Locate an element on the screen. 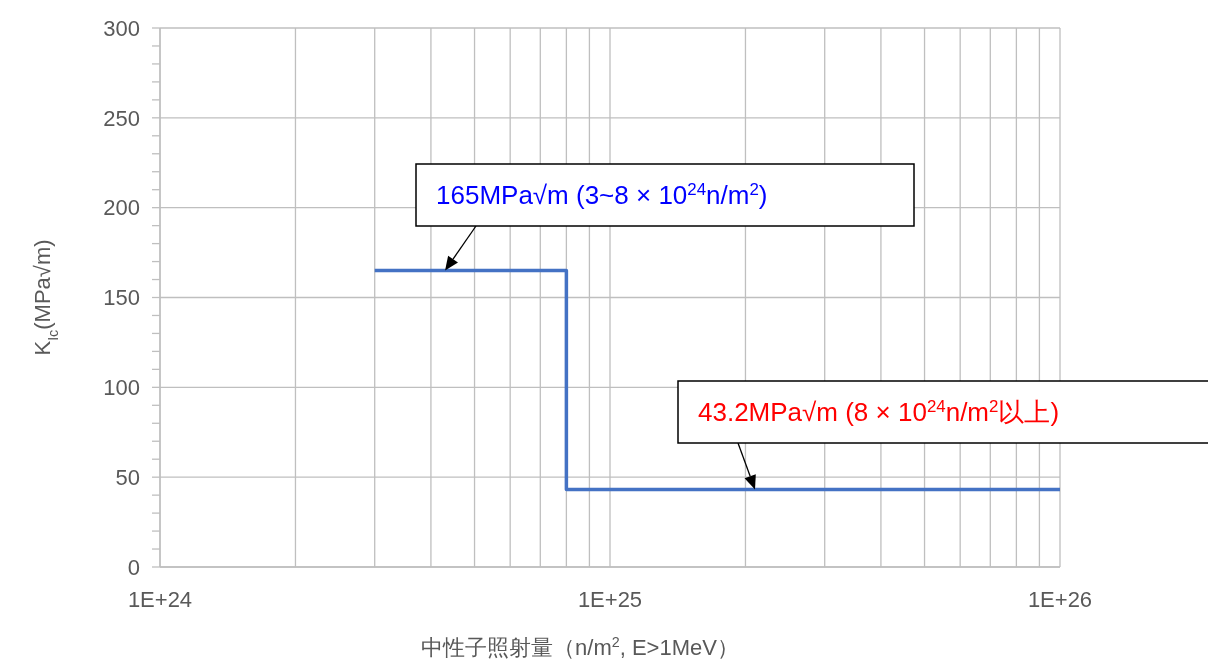 This screenshot has height=669, width=1216. annotation: 165MPa√m (3~8 × 10$^{24}$n/m$^{2}$) is located at coordinates (602, 195).